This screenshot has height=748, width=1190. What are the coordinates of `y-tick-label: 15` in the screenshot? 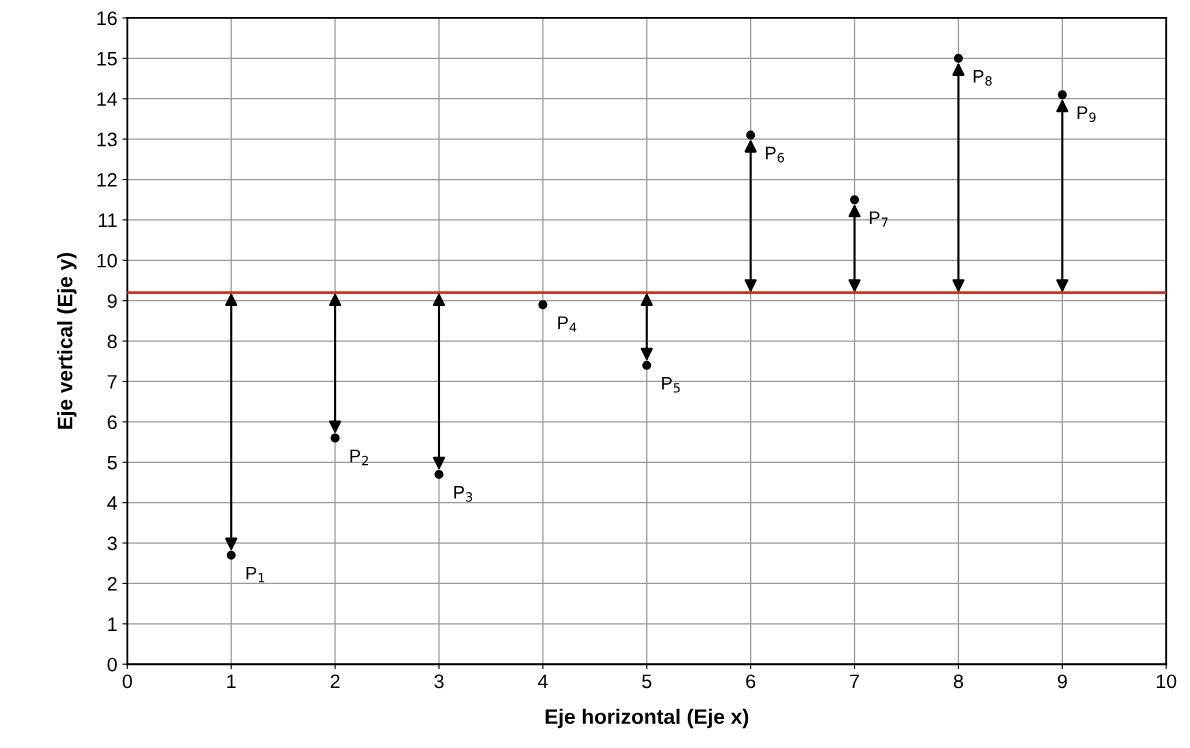 It's located at (107, 59).